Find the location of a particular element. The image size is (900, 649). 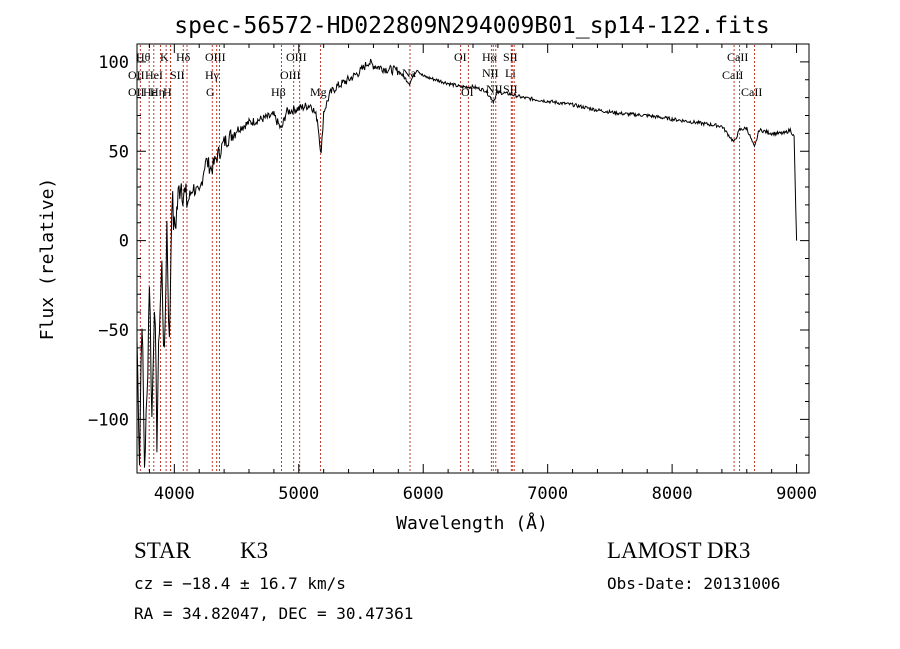

survey-name: LAMOST DR3 is located at coordinates (679, 550).